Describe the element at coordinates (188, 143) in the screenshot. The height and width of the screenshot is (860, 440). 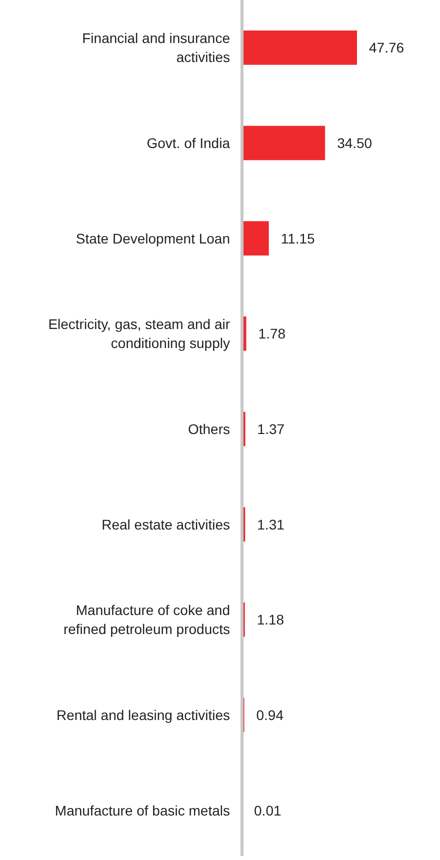
I see `y-tick-label: Govt. of India` at that location.